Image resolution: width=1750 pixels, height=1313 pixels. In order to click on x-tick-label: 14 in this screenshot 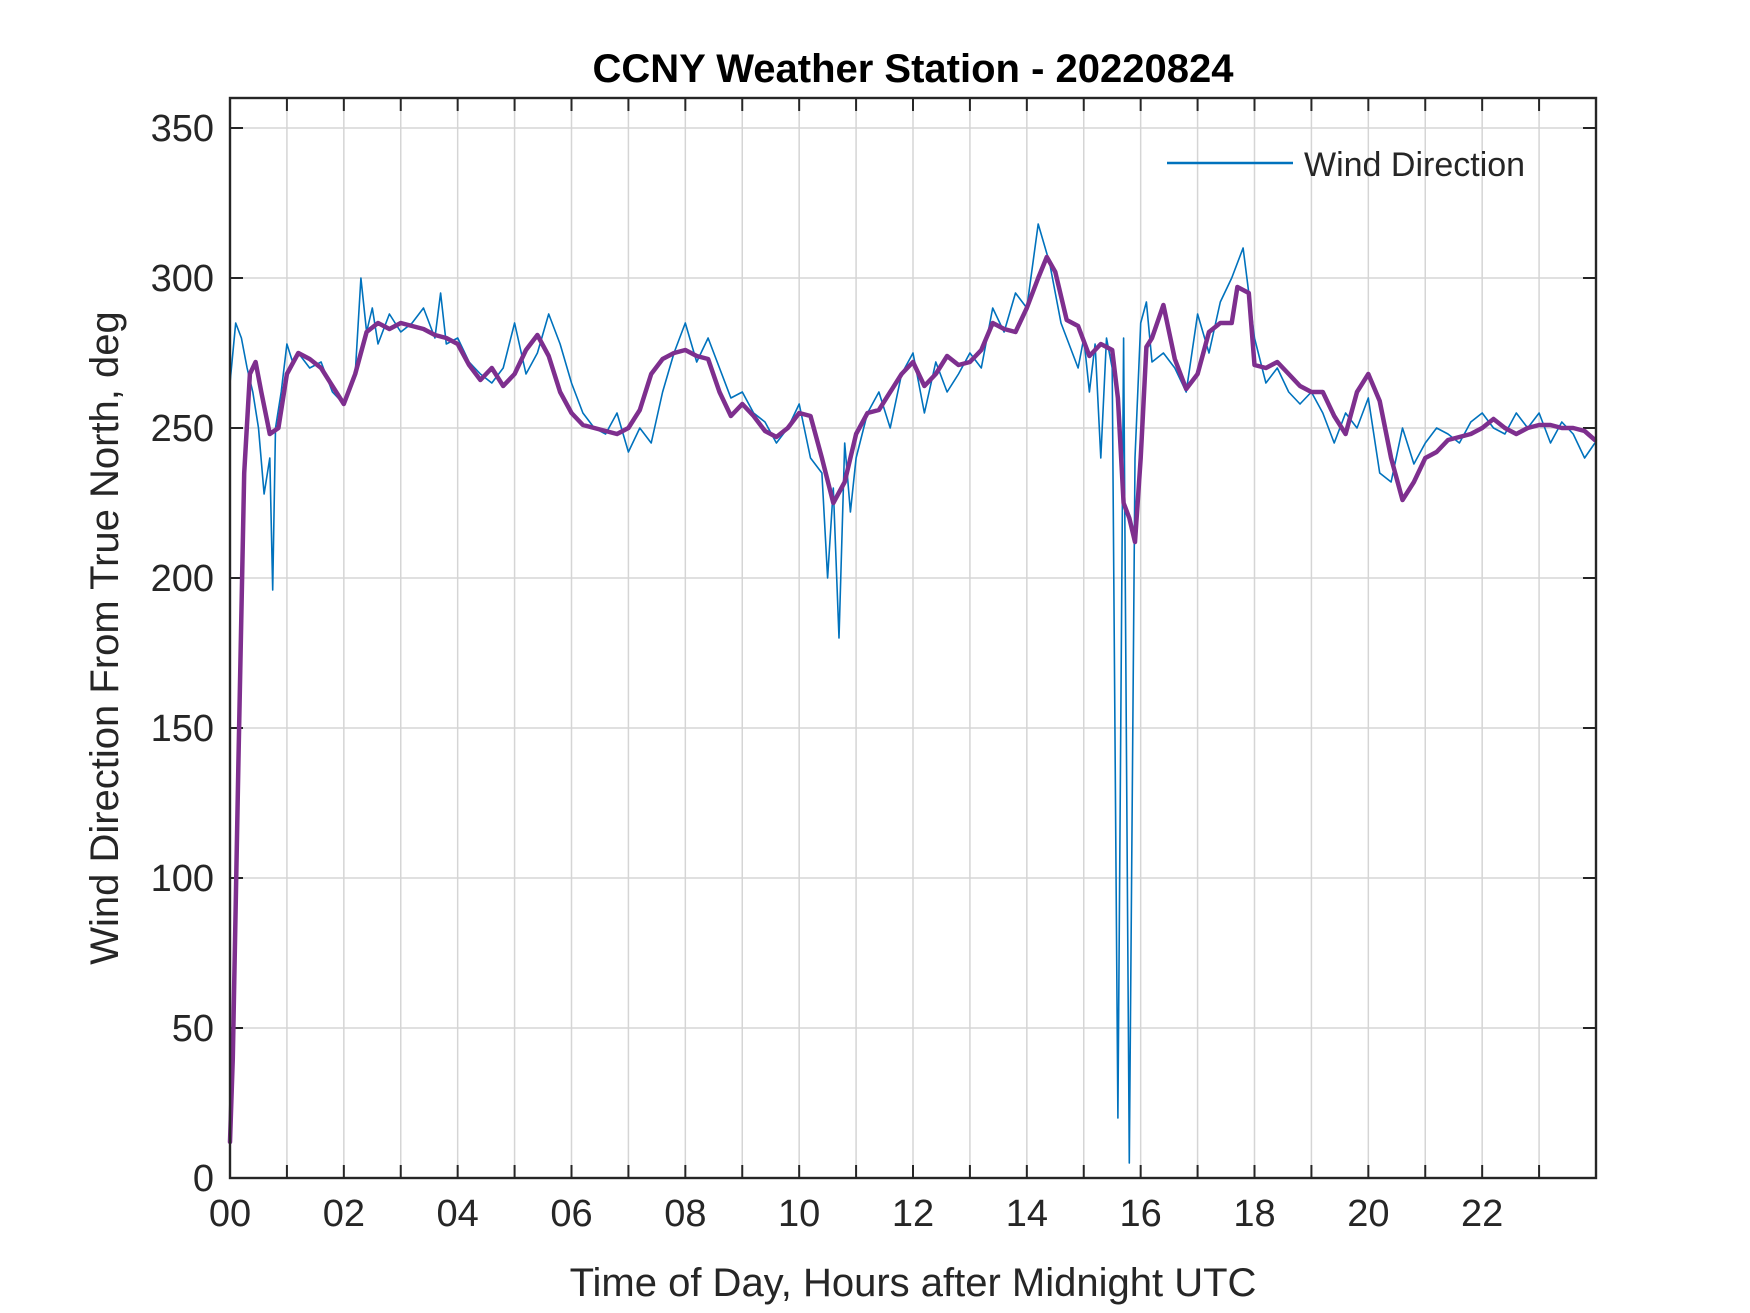, I will do `click(1027, 1214)`.